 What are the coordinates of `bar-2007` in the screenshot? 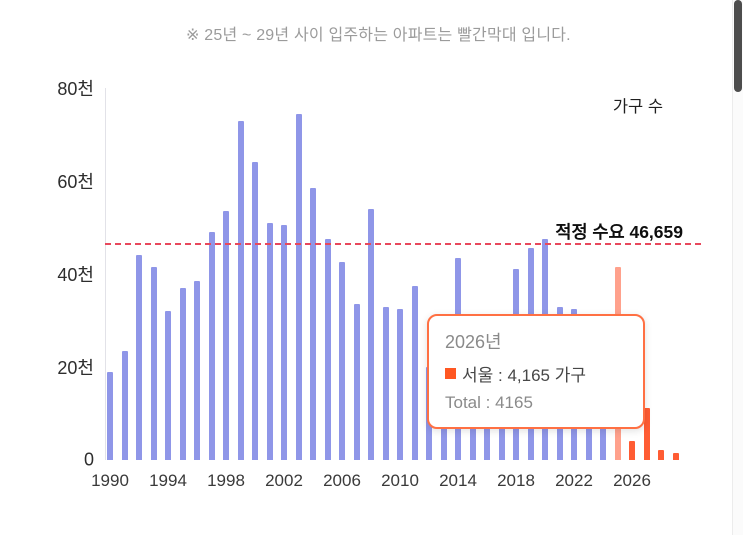 It's located at (356, 382).